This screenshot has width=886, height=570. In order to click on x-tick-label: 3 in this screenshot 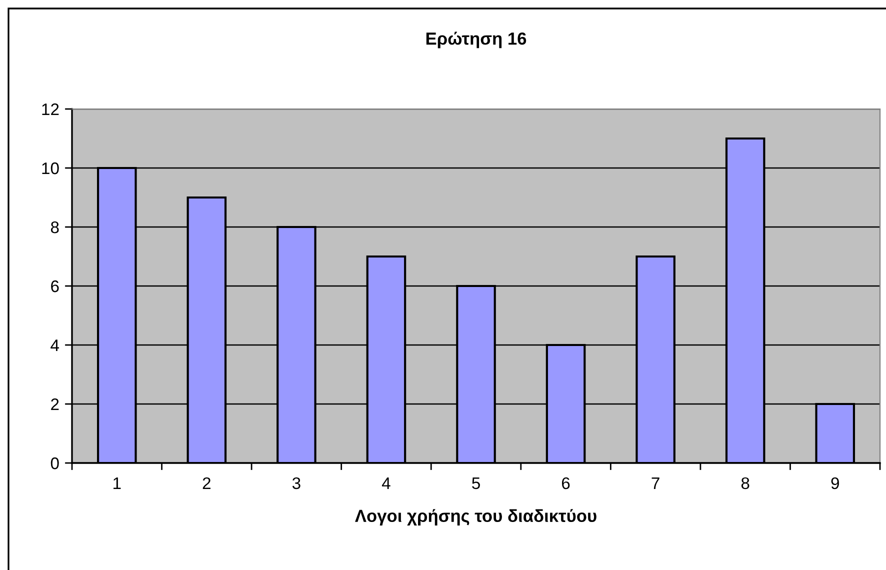, I will do `click(296, 483)`.